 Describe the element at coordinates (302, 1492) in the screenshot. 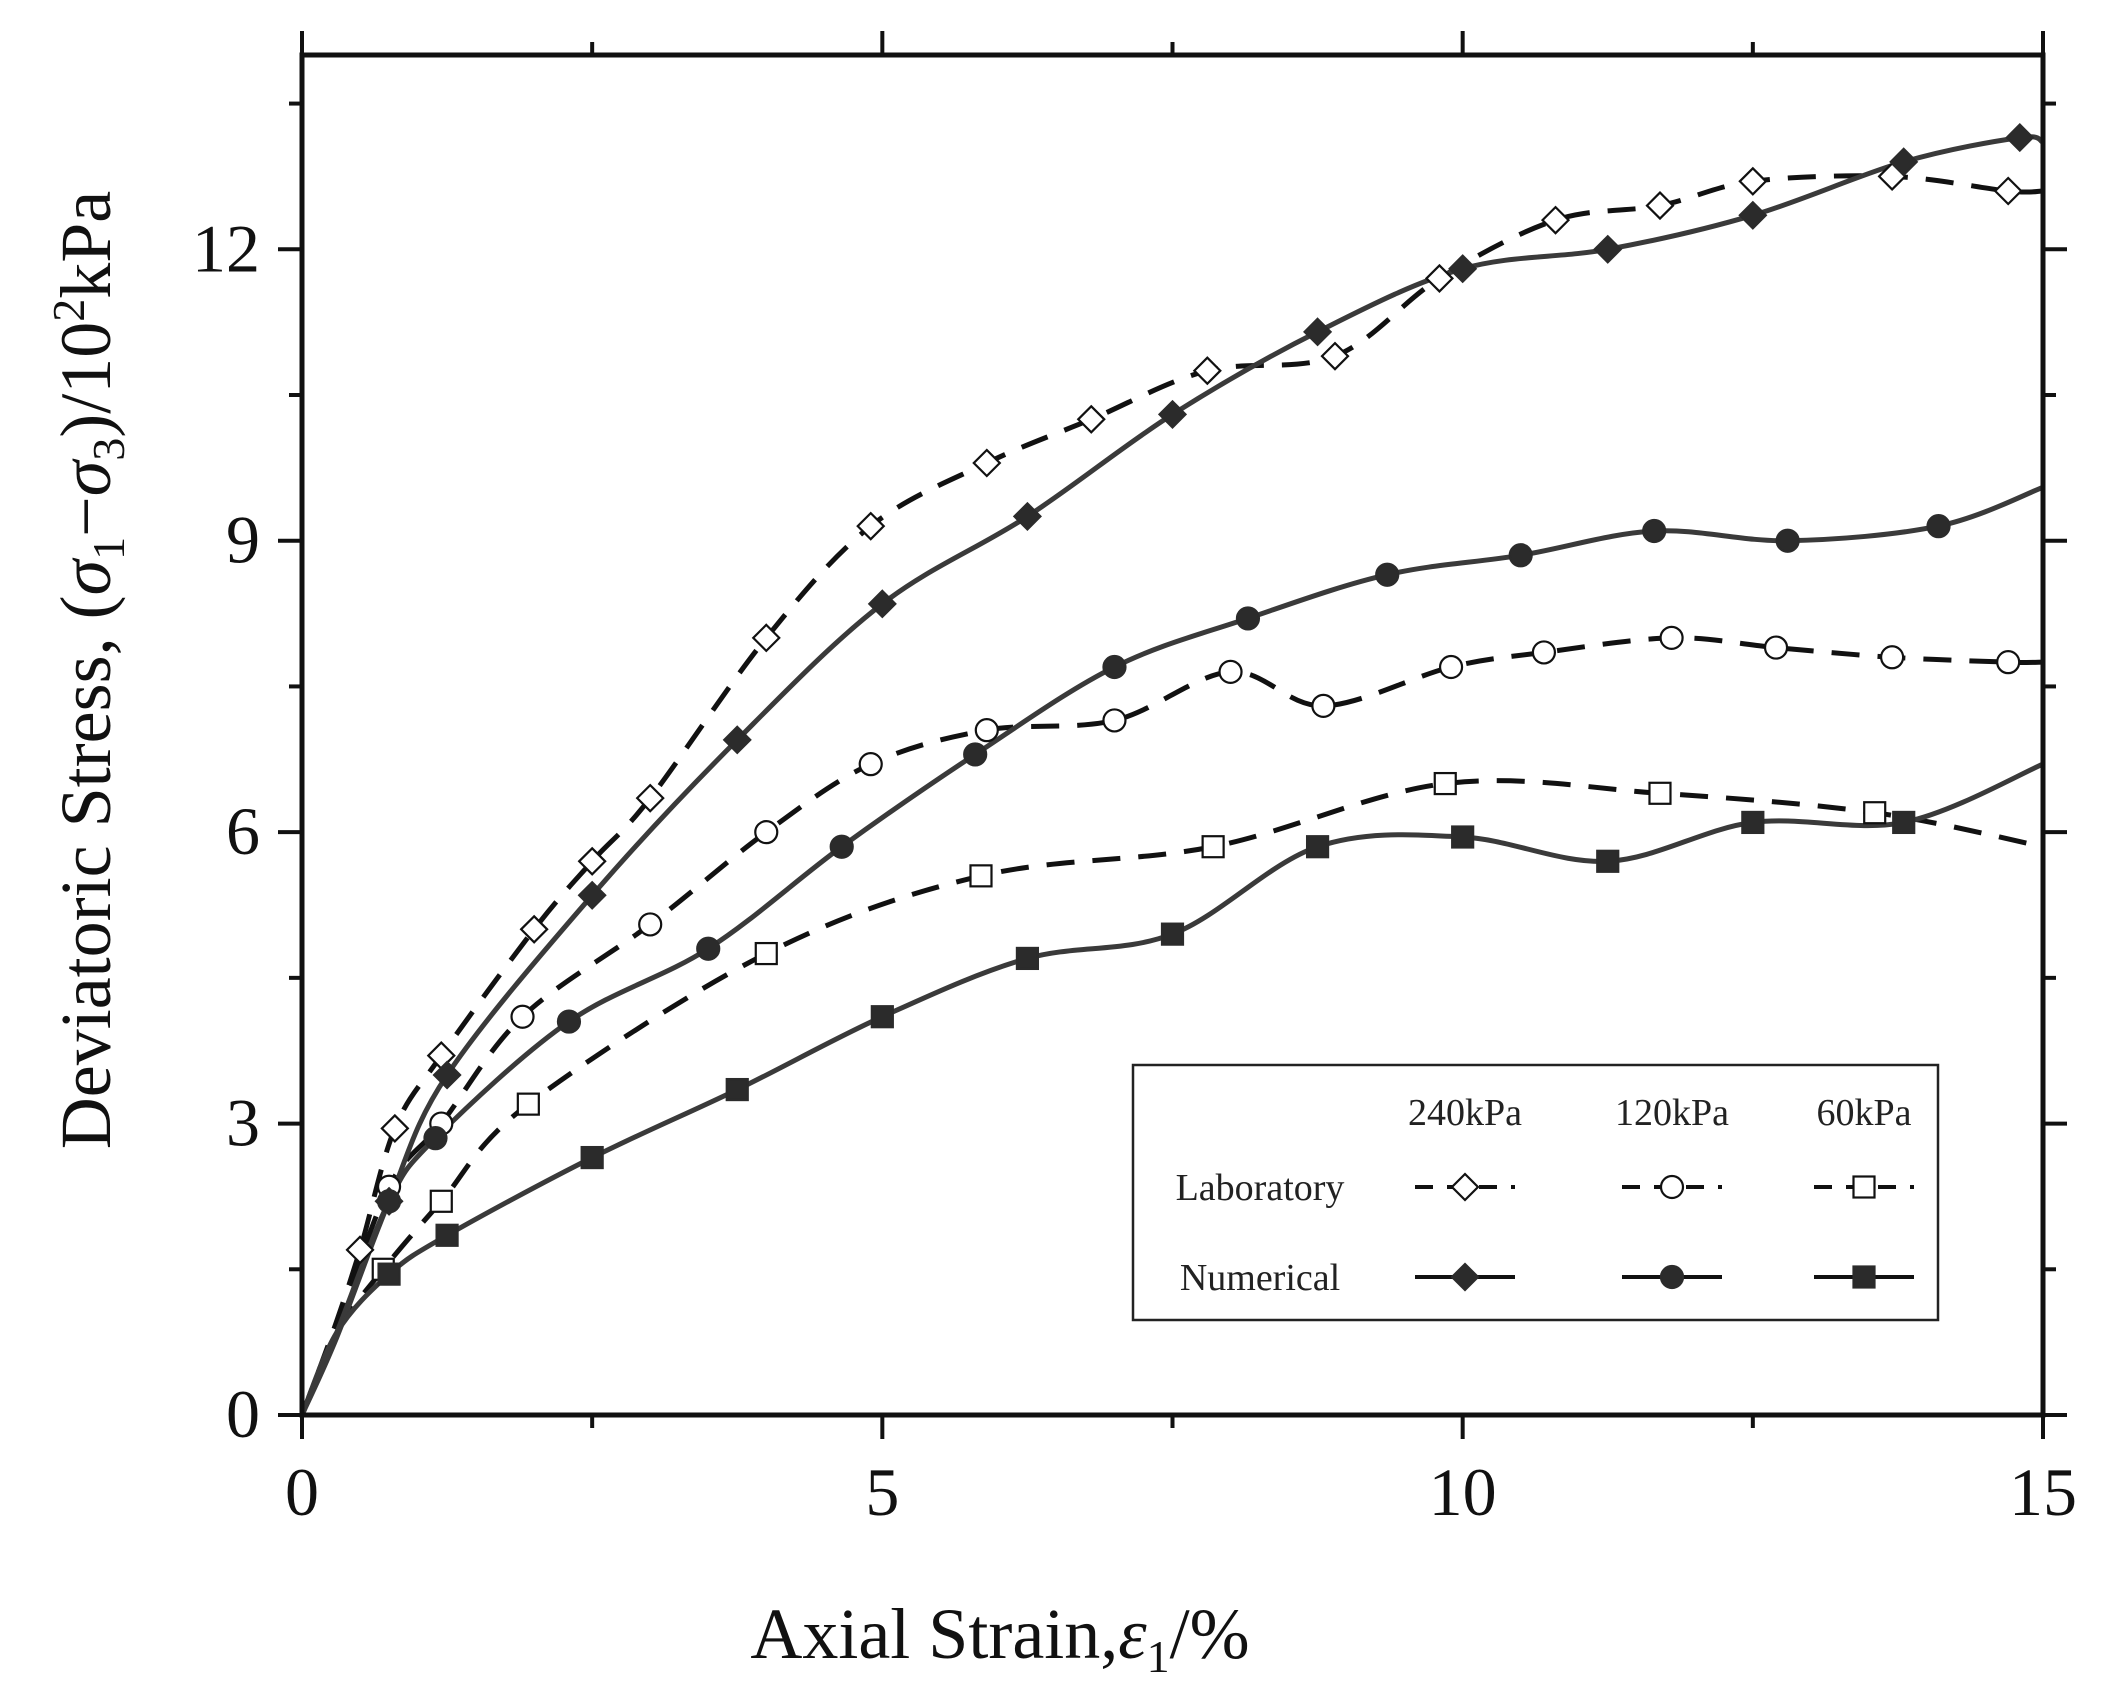

I see `x-tick-label: 0` at that location.